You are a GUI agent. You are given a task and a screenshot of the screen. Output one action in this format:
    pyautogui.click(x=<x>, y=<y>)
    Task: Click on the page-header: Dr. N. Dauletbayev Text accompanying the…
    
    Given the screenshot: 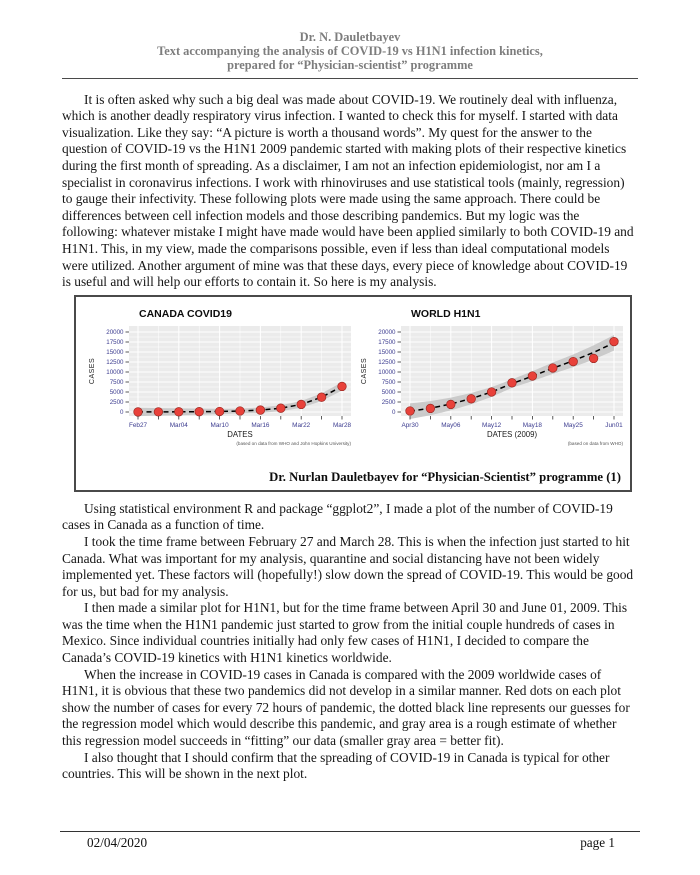 What is the action you would take?
    pyautogui.click(x=350, y=39)
    